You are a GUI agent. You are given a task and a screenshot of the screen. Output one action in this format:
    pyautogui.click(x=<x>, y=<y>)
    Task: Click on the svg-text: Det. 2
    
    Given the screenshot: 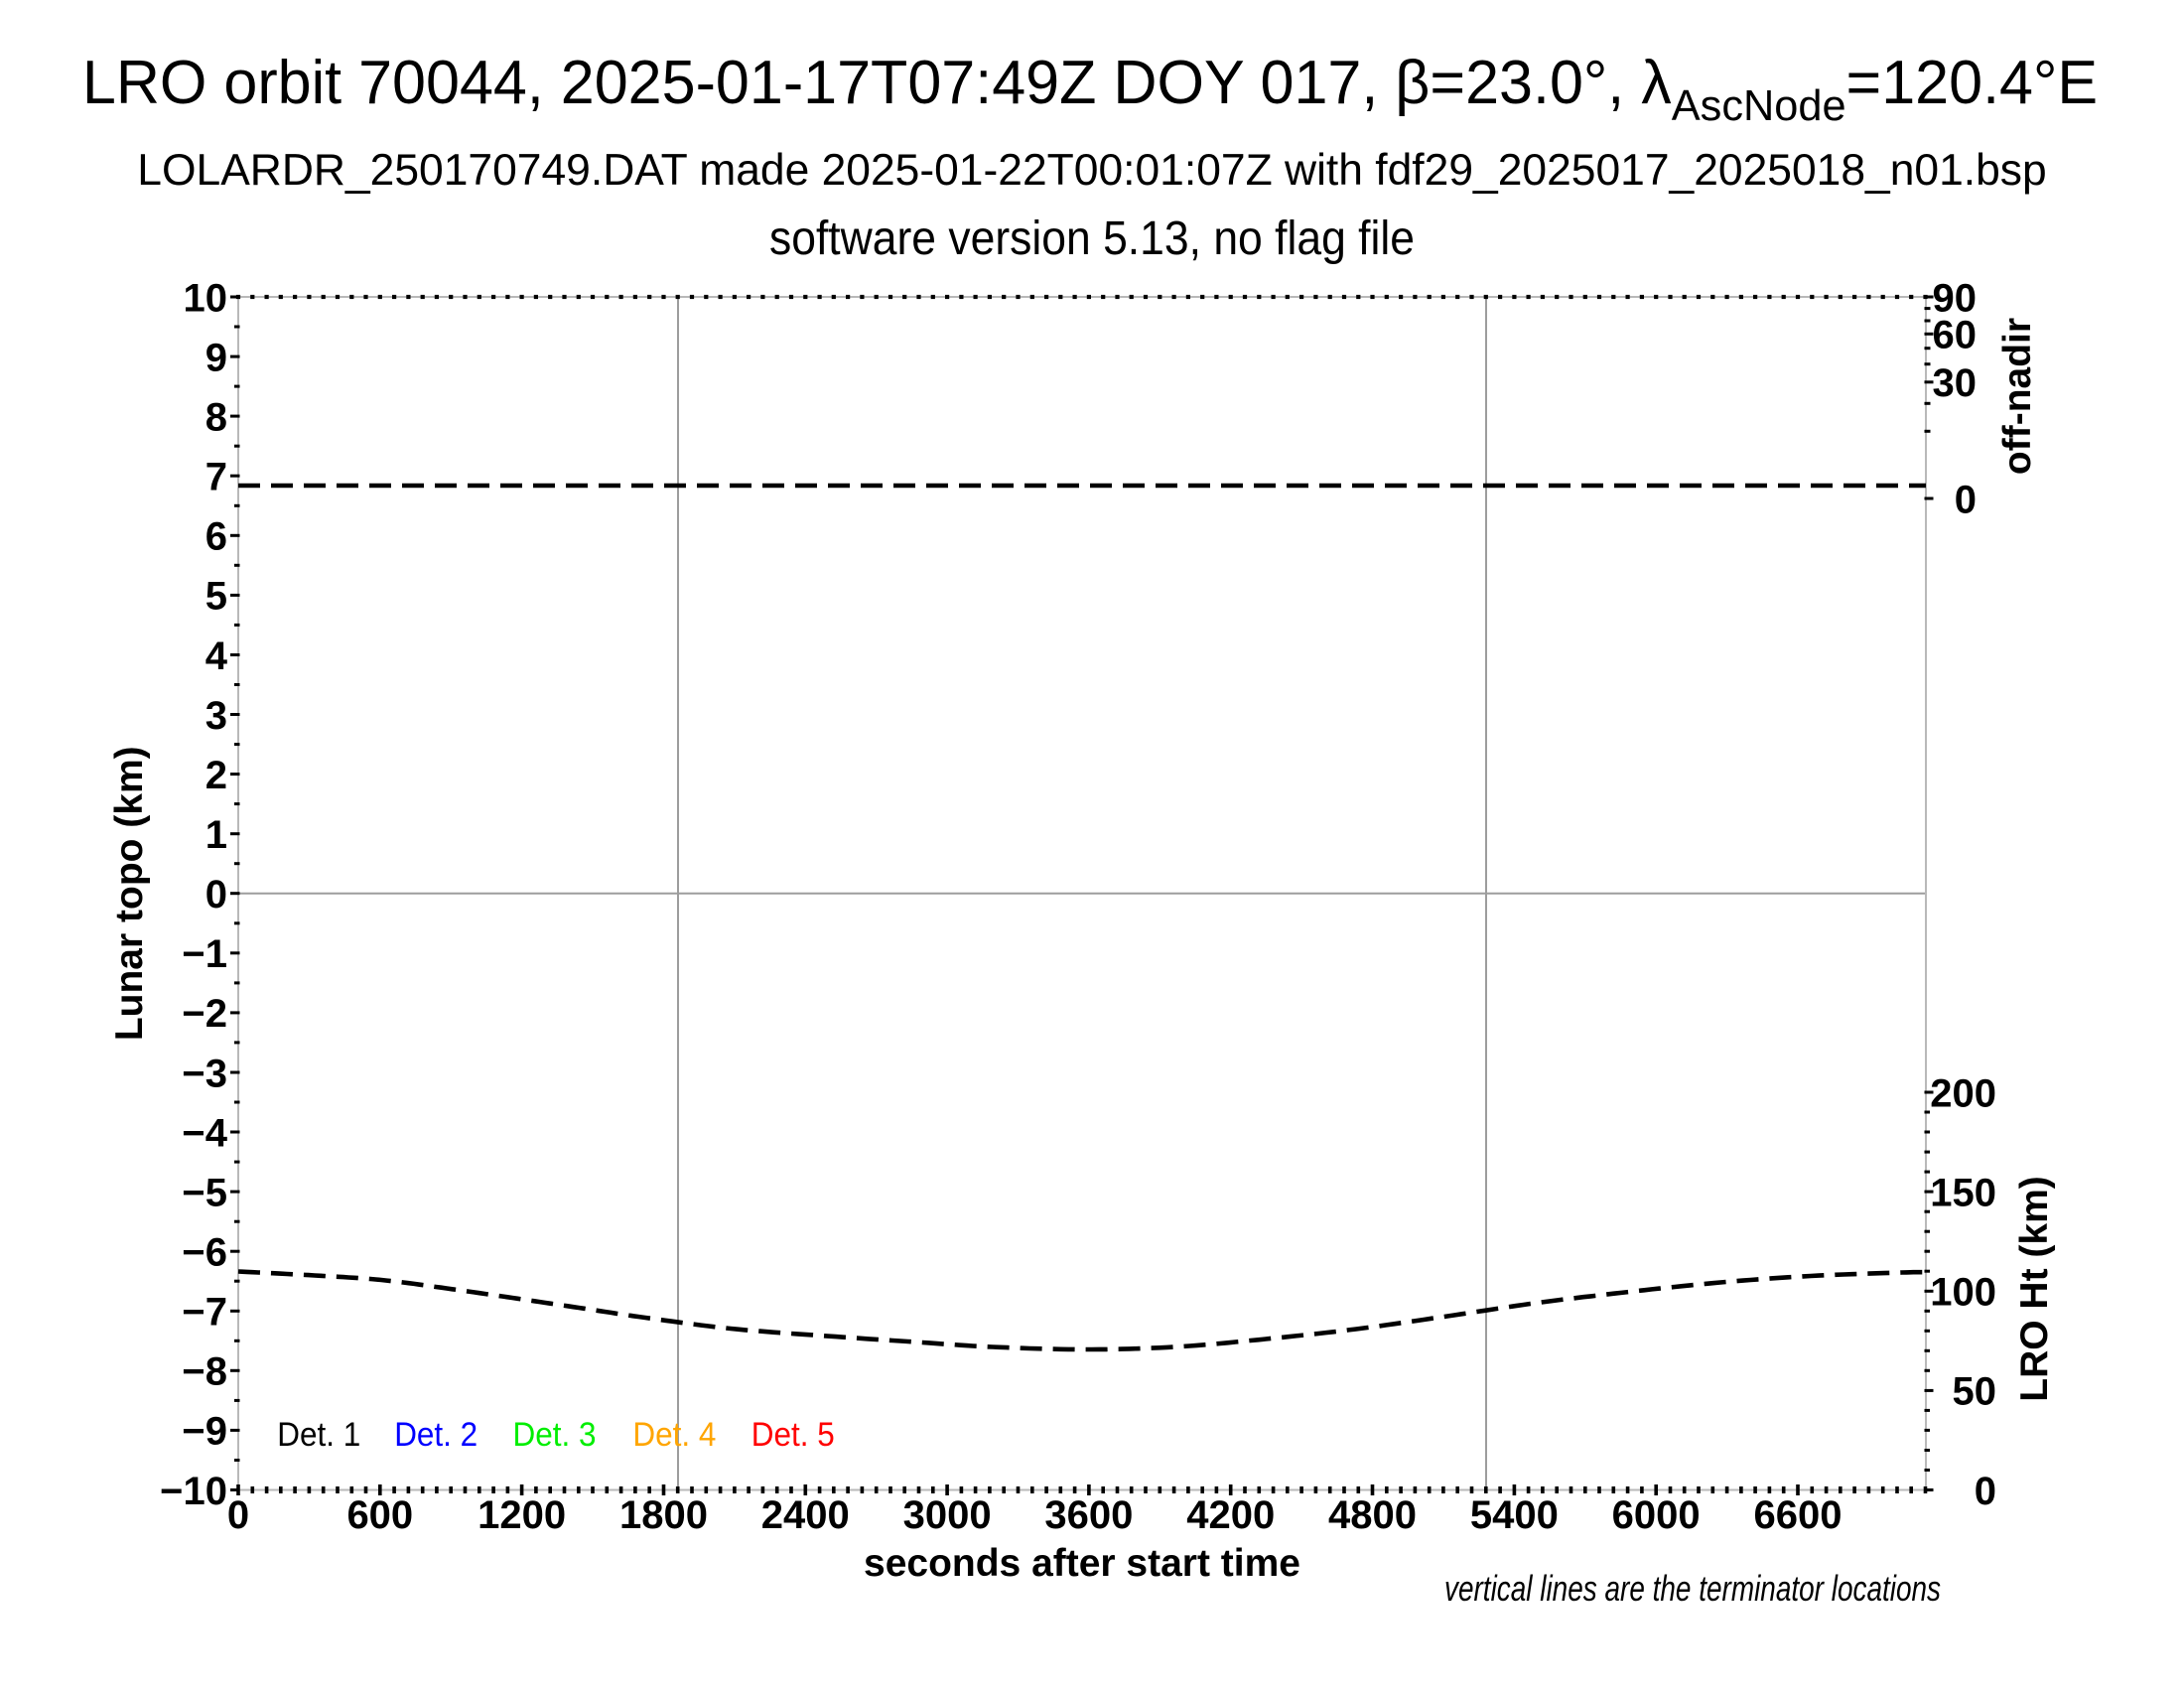 What is the action you would take?
    pyautogui.click(x=436, y=1435)
    